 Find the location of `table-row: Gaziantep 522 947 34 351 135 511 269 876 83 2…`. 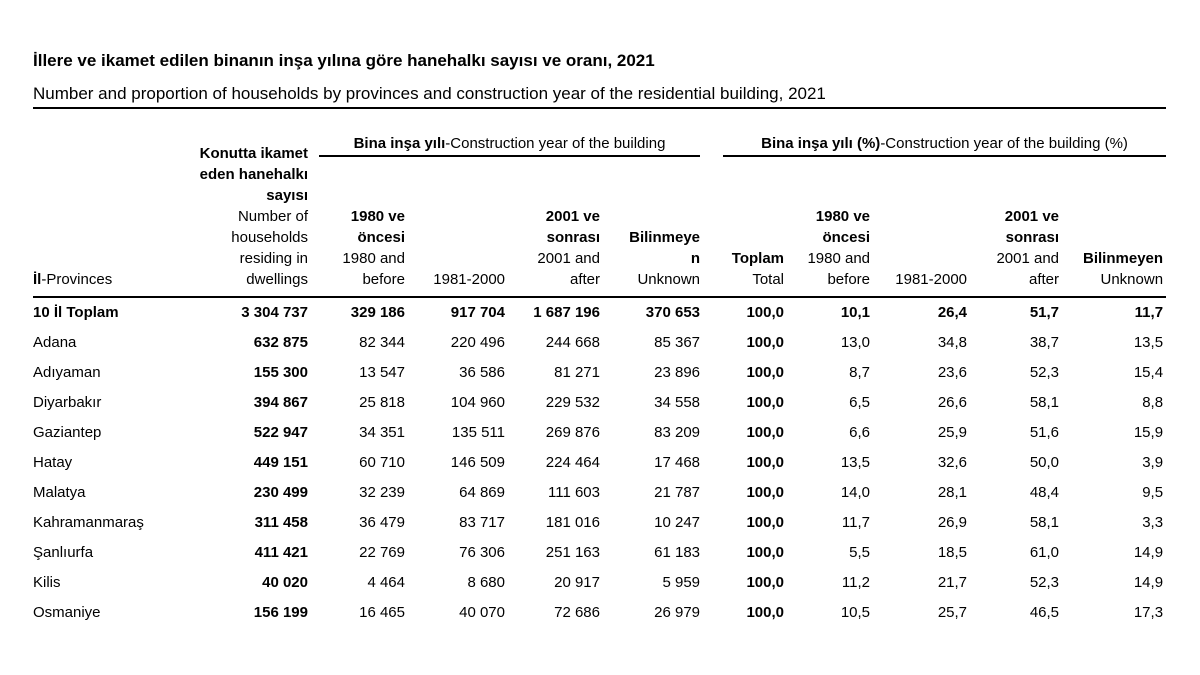

table-row: Gaziantep 522 947 34 351 135 511 269 876 83 2… is located at coordinates (599, 433).